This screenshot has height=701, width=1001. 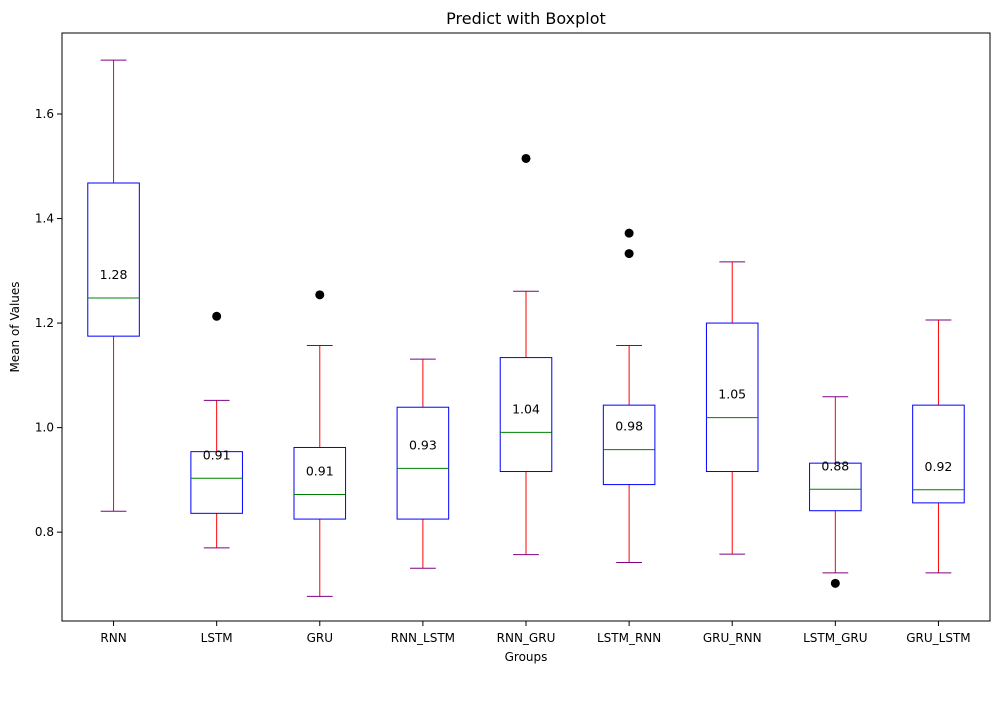 What do you see at coordinates (939, 466) in the screenshot?
I see `mean-value-label: 0.92` at bounding box center [939, 466].